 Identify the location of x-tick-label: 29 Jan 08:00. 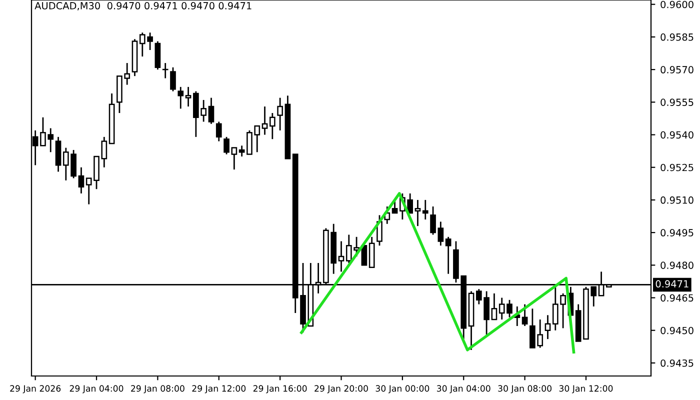
(157, 389).